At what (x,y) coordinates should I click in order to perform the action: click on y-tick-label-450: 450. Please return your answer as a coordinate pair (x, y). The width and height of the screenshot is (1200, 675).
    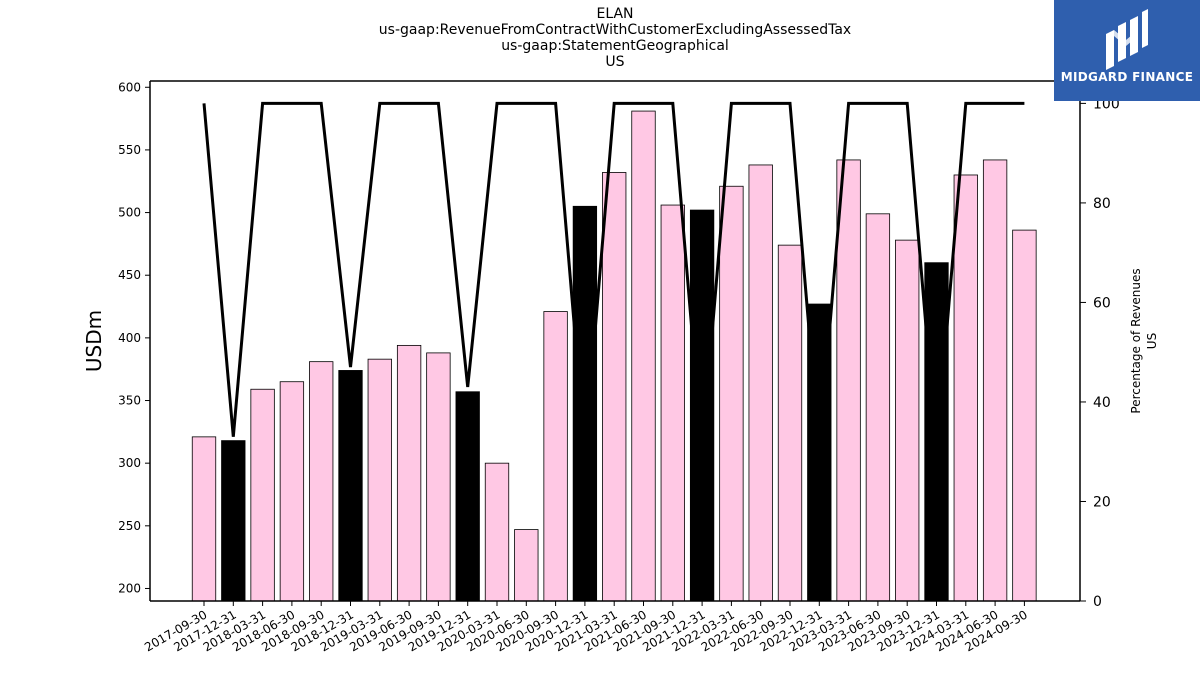
    Looking at the image, I should click on (129, 275).